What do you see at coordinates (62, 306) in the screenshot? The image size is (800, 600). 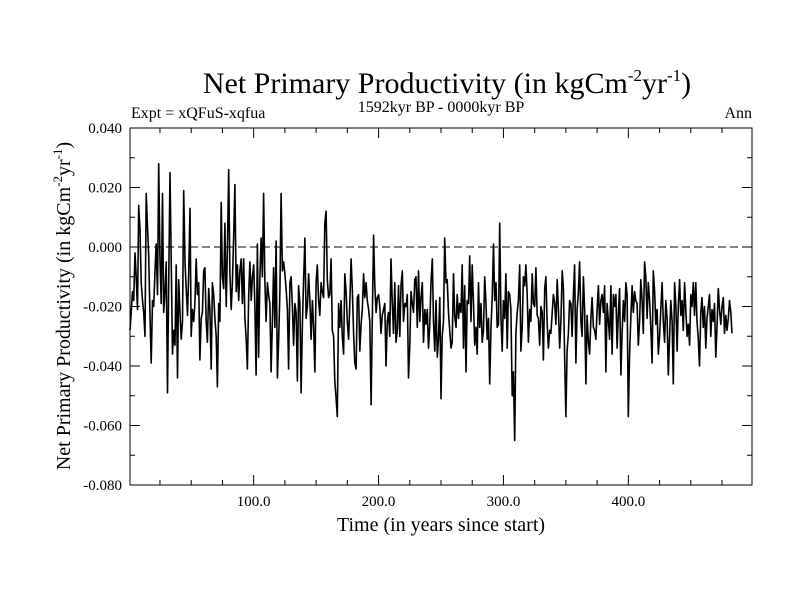 I see `y-axis-label: Net Primary Productivity (in kgCm-2yr-1)` at bounding box center [62, 306].